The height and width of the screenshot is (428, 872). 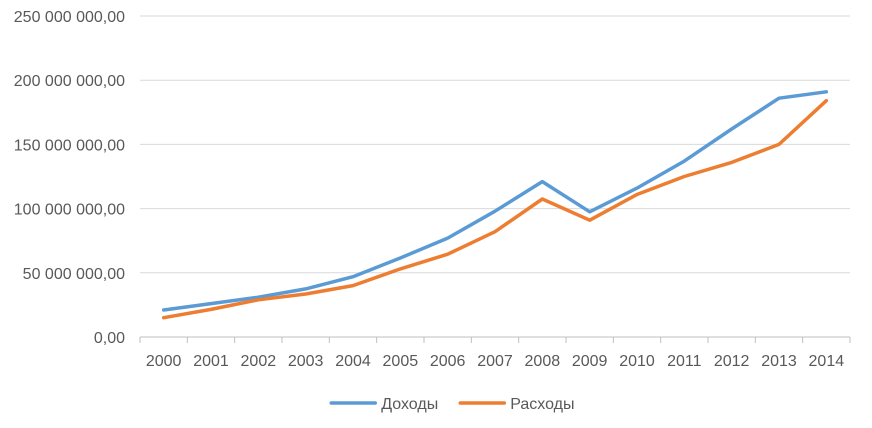 What do you see at coordinates (827, 361) in the screenshot?
I see `x-tick-label: 2014` at bounding box center [827, 361].